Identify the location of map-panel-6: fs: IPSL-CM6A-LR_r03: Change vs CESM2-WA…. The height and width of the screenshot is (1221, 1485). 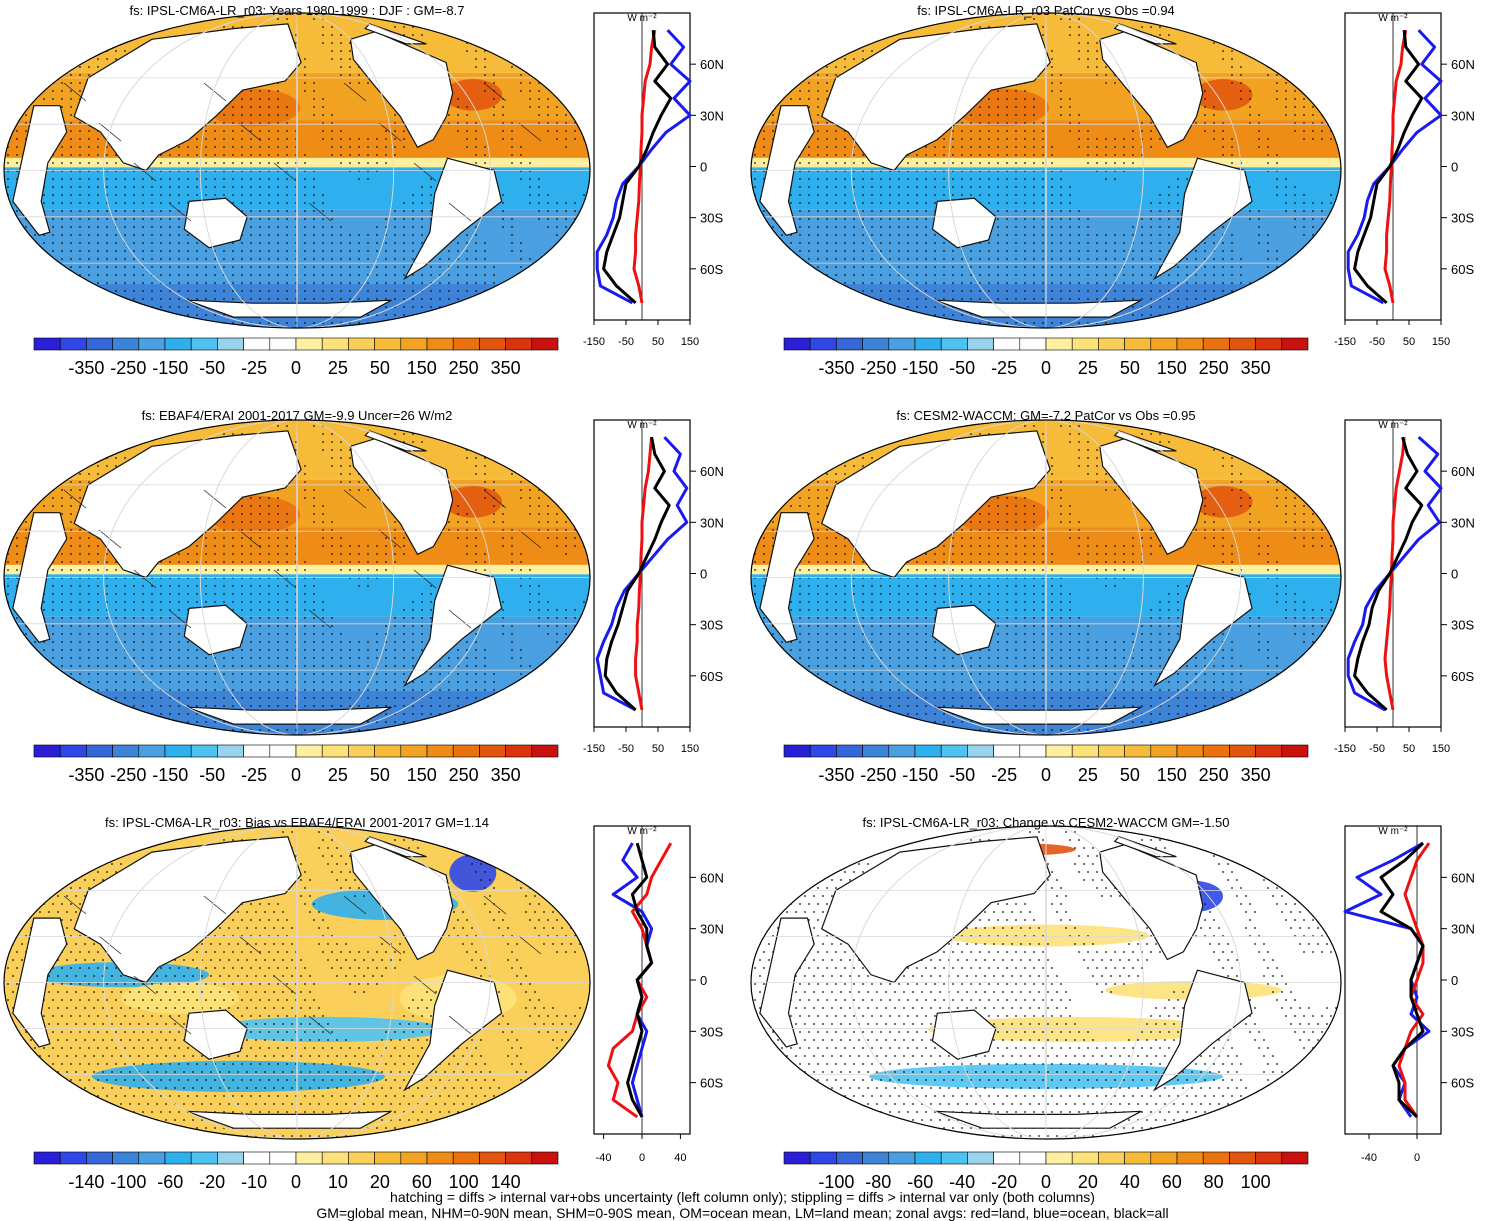
(1046, 977).